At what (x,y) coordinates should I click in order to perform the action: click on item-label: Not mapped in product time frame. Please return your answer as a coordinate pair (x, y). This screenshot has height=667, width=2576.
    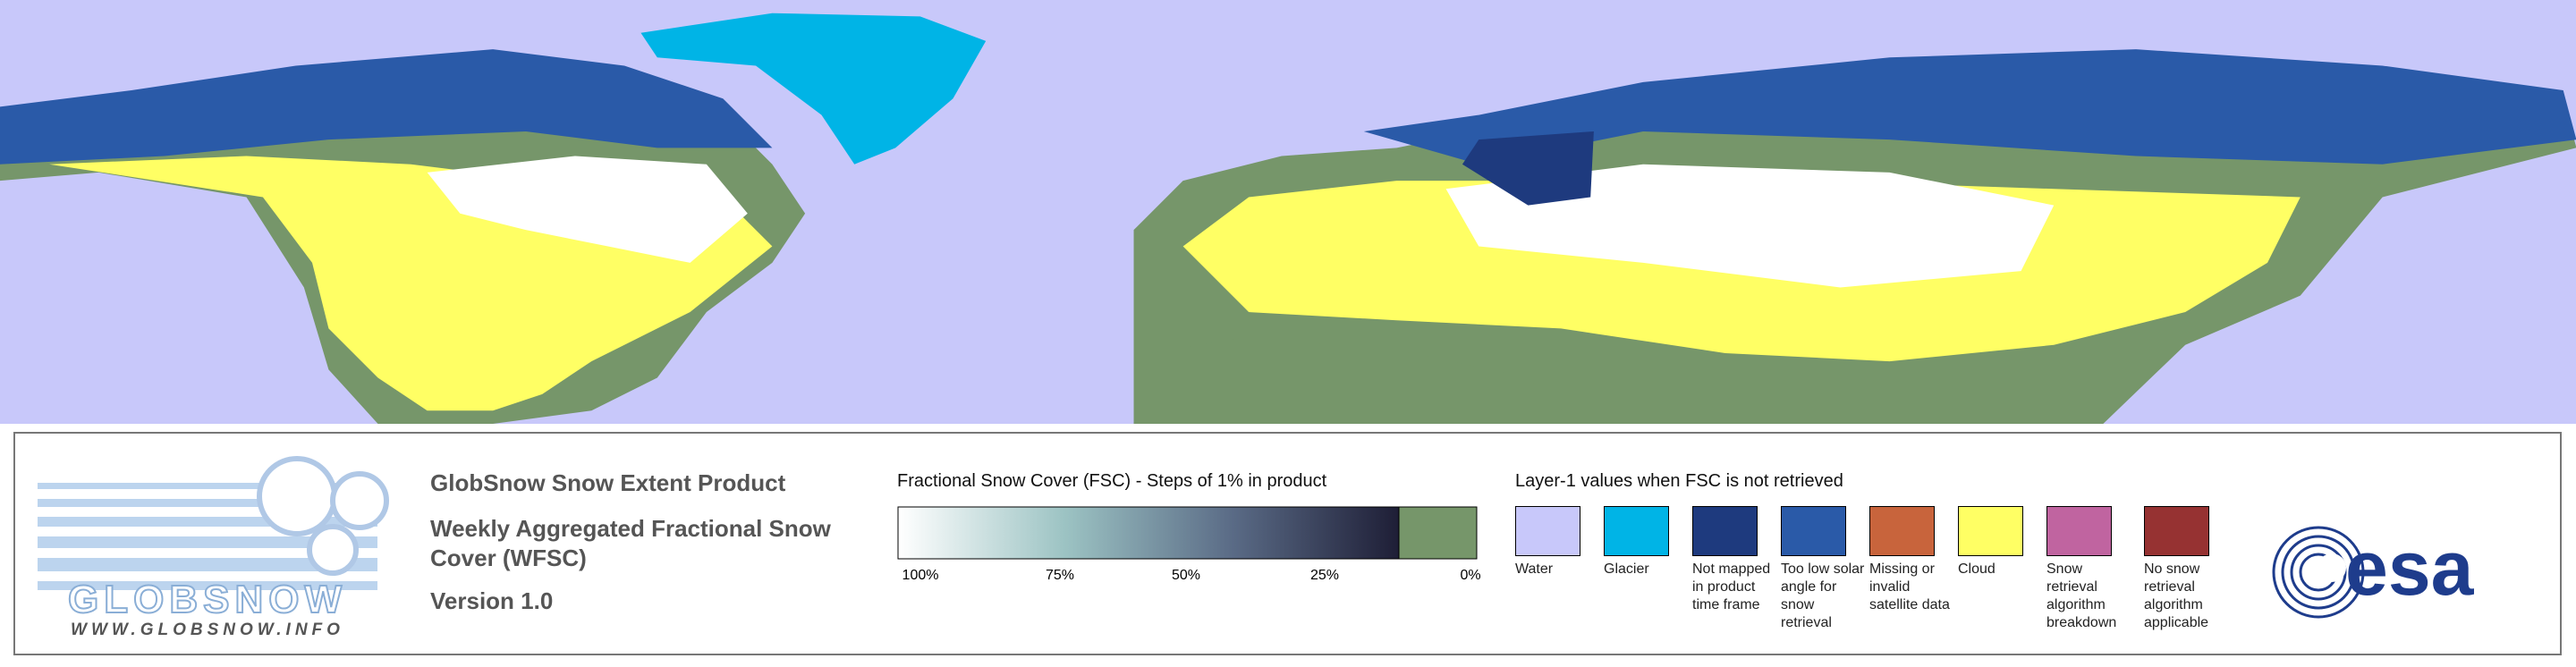
    Looking at the image, I should click on (1731, 586).